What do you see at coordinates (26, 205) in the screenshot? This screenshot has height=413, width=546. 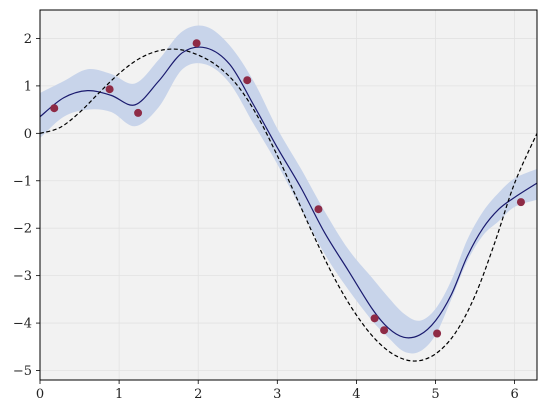 I see `y-axis-ticks: 2 1 0 −1 −2 −3 −4 −5` at bounding box center [26, 205].